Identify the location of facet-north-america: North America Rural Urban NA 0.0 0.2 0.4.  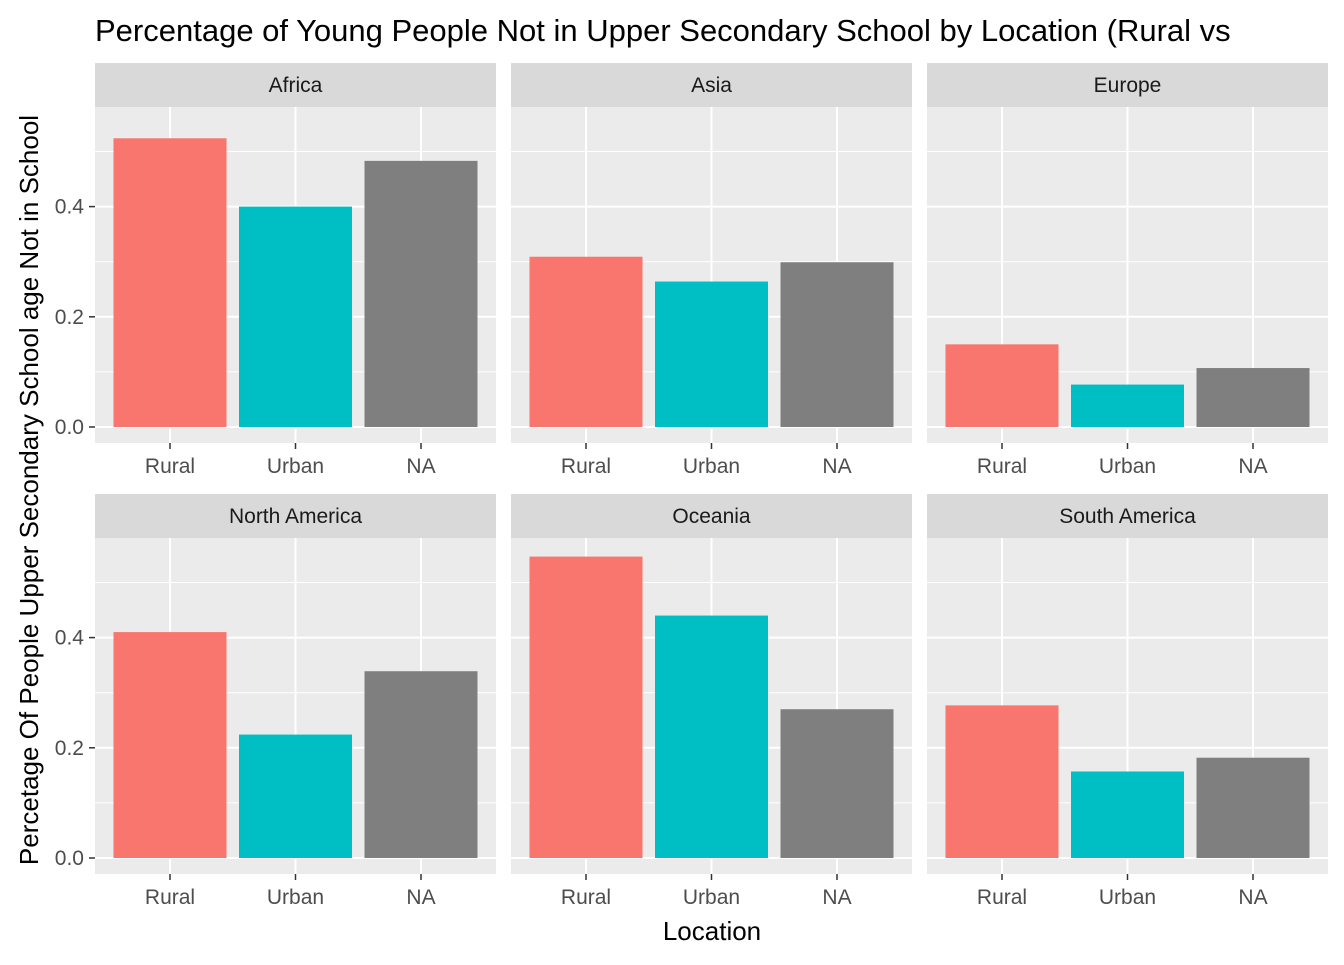
(275, 701).